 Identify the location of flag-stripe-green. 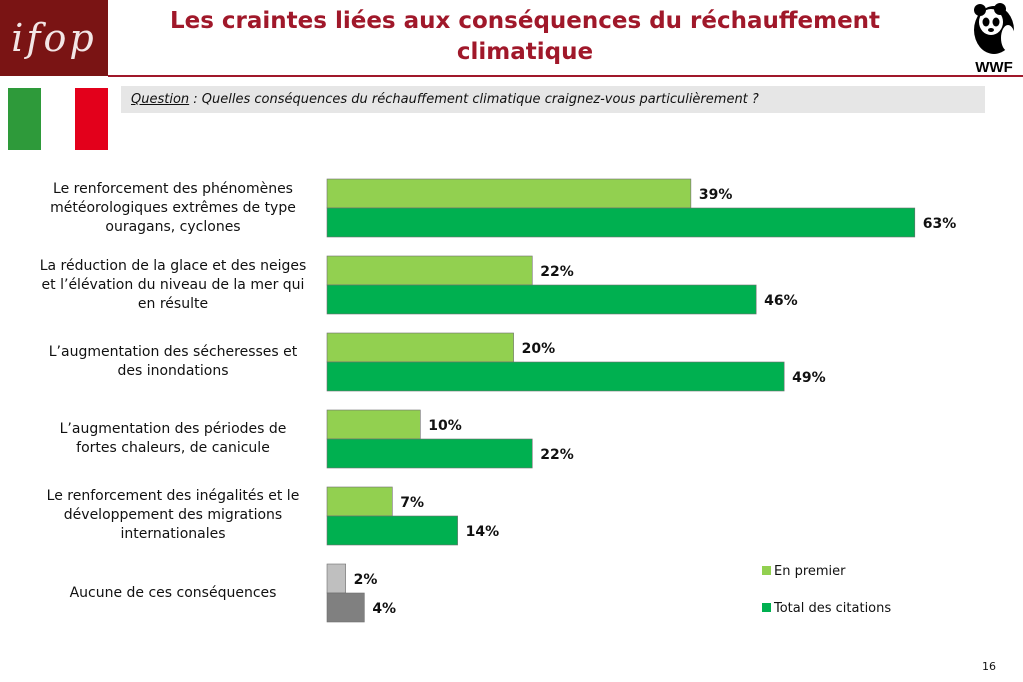
(25, 119).